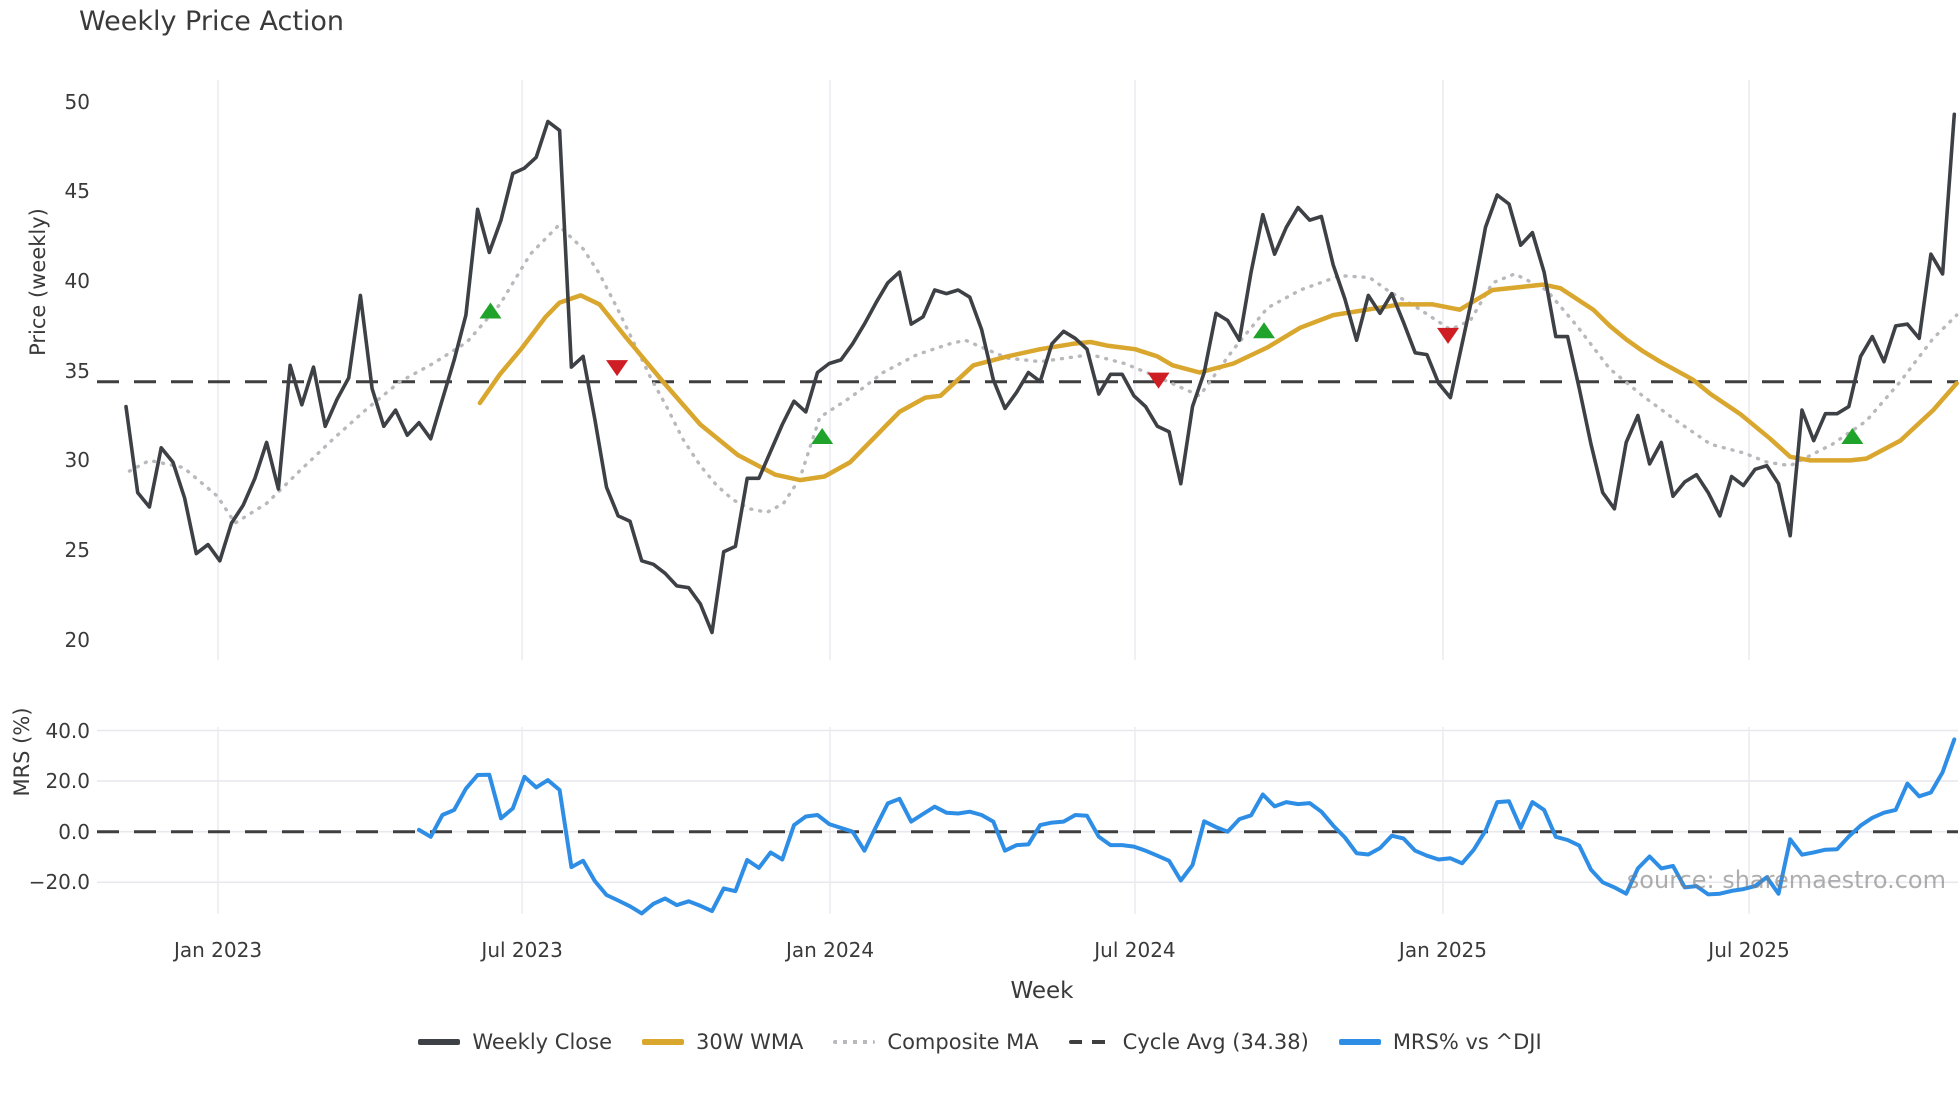  What do you see at coordinates (77, 101) in the screenshot?
I see `price-tick-label: 50` at bounding box center [77, 101].